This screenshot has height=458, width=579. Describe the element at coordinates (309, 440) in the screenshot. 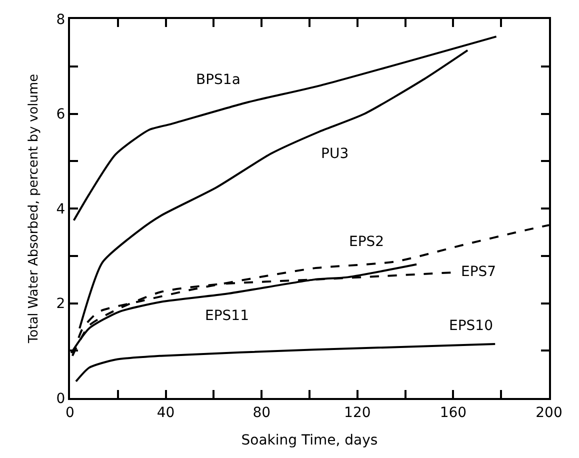

I see `x-axis-title: Soaking Time, days` at that location.